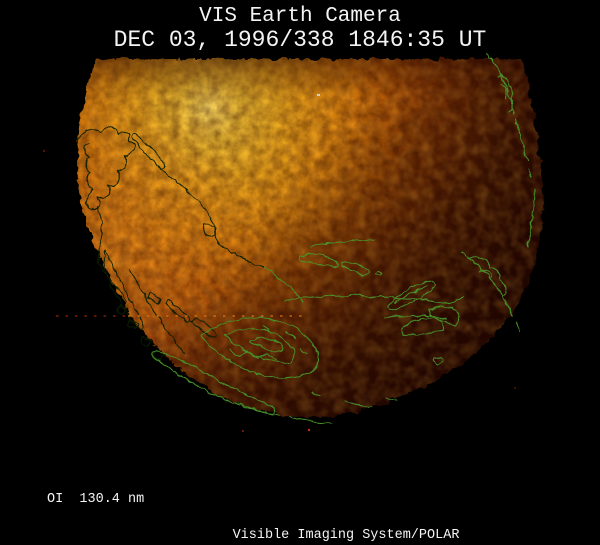  Describe the element at coordinates (300, 40) in the screenshot. I see `timestamp-label: DEC 03, 1996/338 1846:35 UT` at that location.